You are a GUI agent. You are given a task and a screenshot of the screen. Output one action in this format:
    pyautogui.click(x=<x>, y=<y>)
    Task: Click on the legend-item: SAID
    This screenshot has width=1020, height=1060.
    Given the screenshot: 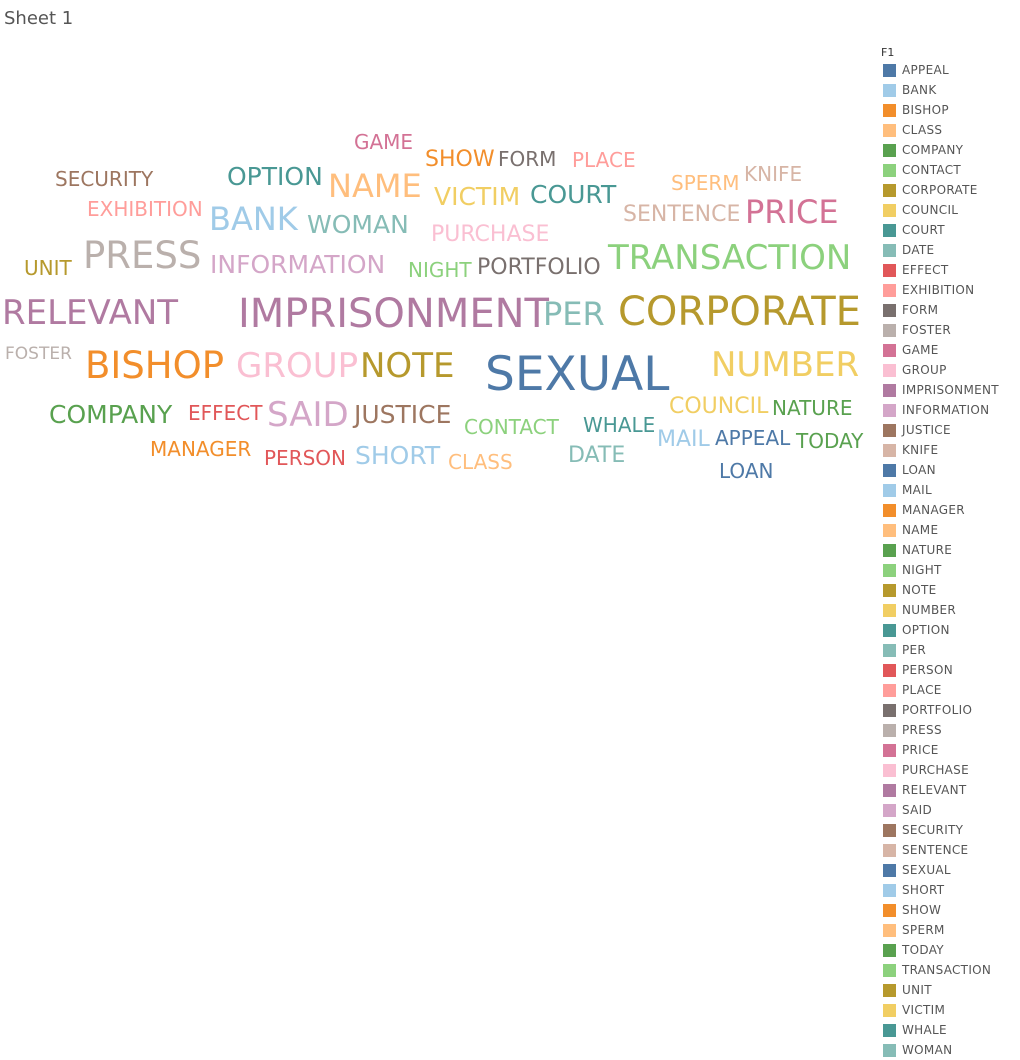 What is the action you would take?
    pyautogui.click(x=948, y=810)
    